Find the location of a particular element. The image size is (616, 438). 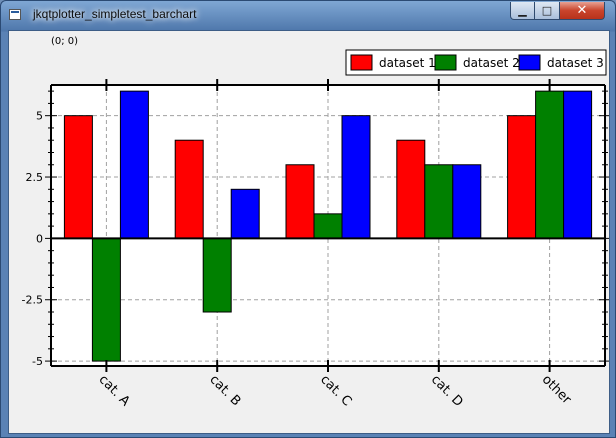

y-tick-label: 2.5 is located at coordinates (35, 177).